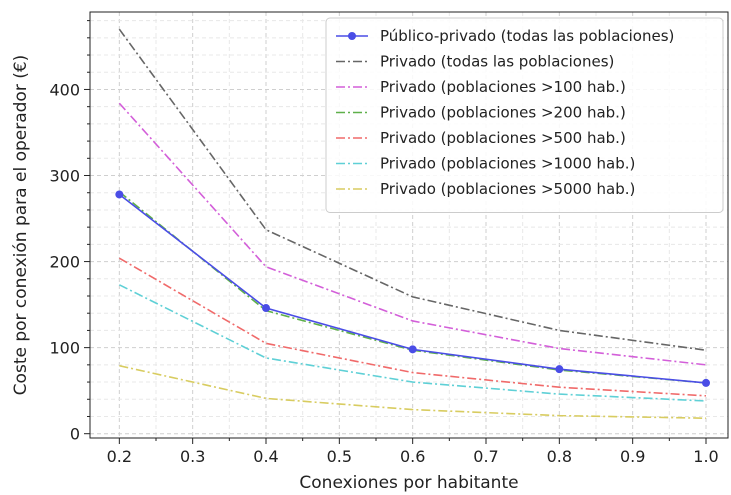 The height and width of the screenshot is (495, 731). Describe the element at coordinates (485, 456) in the screenshot. I see `x-tick-label: 0.7` at that location.